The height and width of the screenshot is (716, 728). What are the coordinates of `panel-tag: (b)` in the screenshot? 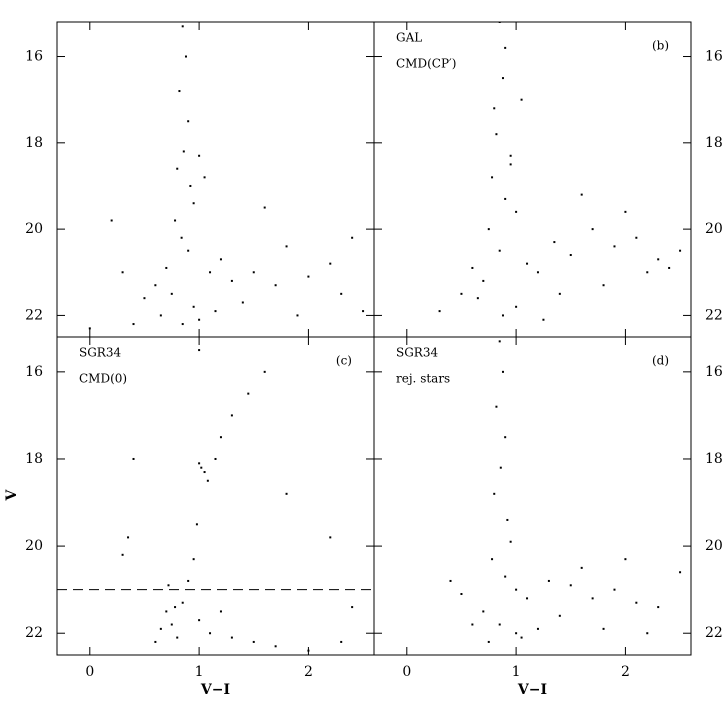 It's located at (660, 46).